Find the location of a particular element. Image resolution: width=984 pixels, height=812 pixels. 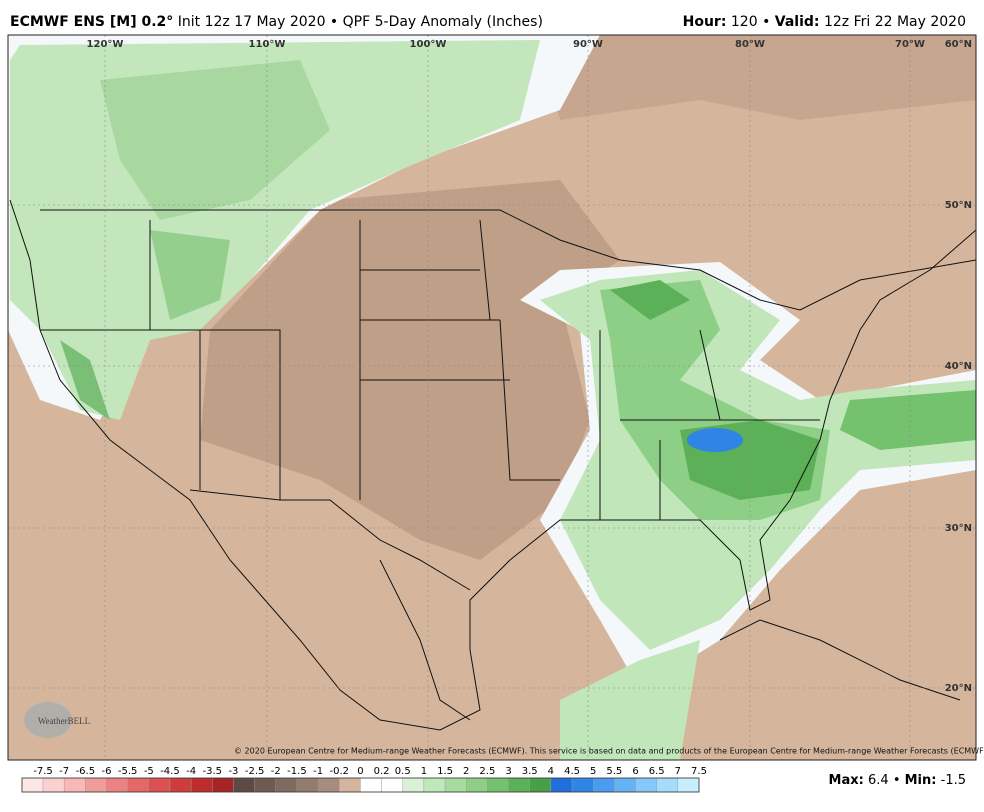

lon-label: 80°W is located at coordinates (750, 44).